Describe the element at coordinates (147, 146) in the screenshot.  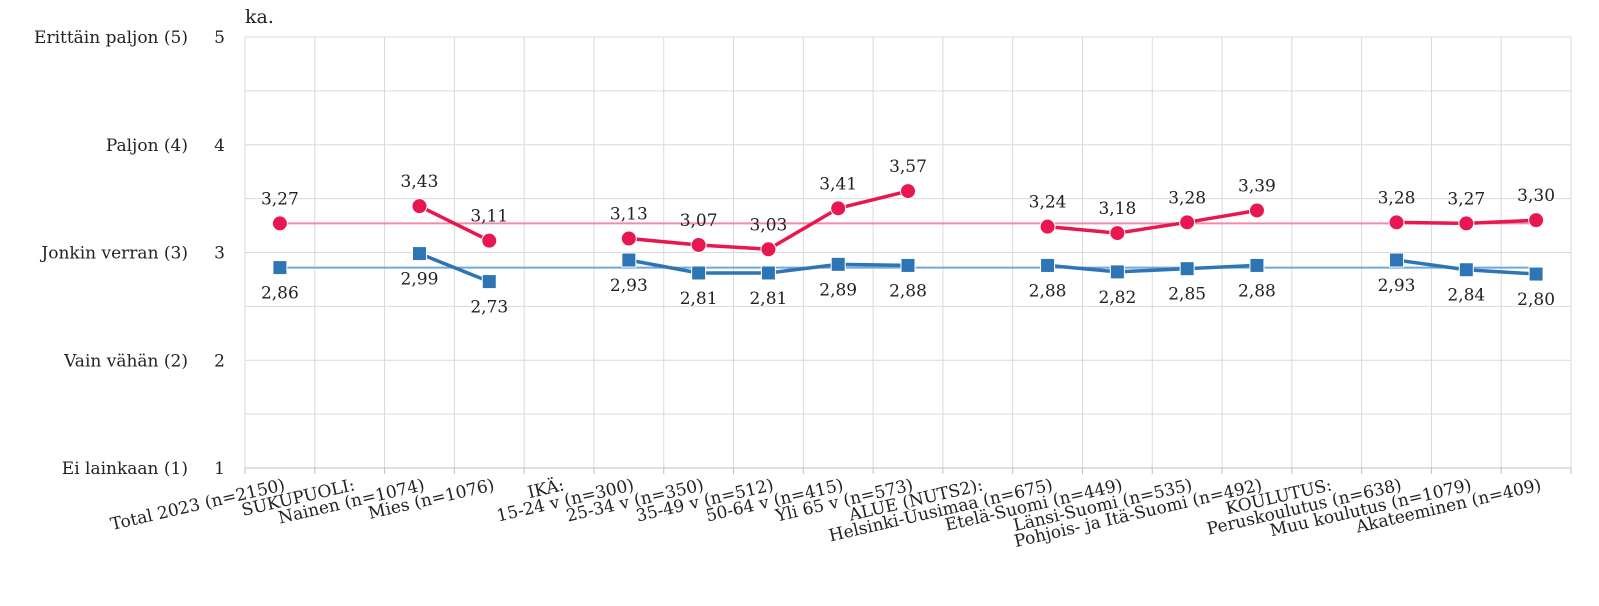
I see `y-category-label: Paljon (4)` at that location.